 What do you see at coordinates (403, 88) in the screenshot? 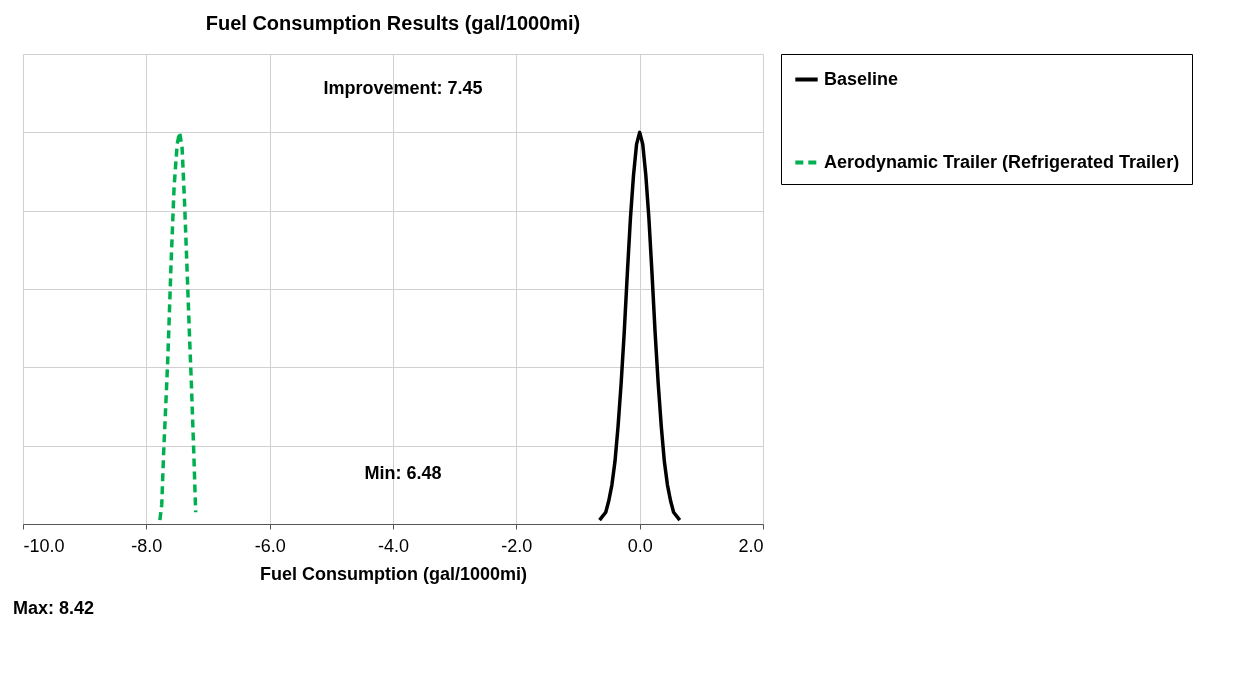
I see `text: Improvement: 7.45` at bounding box center [403, 88].